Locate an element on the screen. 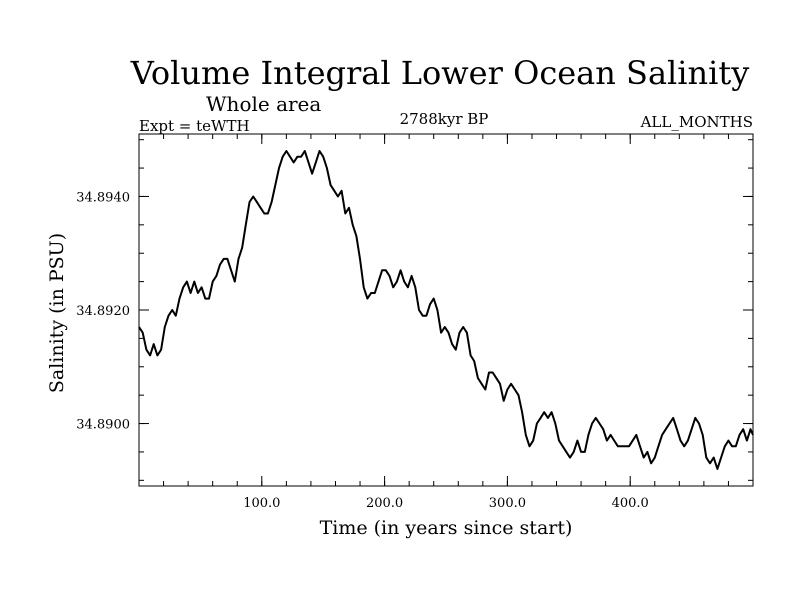 This screenshot has height=600, width=800. y-tick-label: 34.8940 is located at coordinates (103, 197).